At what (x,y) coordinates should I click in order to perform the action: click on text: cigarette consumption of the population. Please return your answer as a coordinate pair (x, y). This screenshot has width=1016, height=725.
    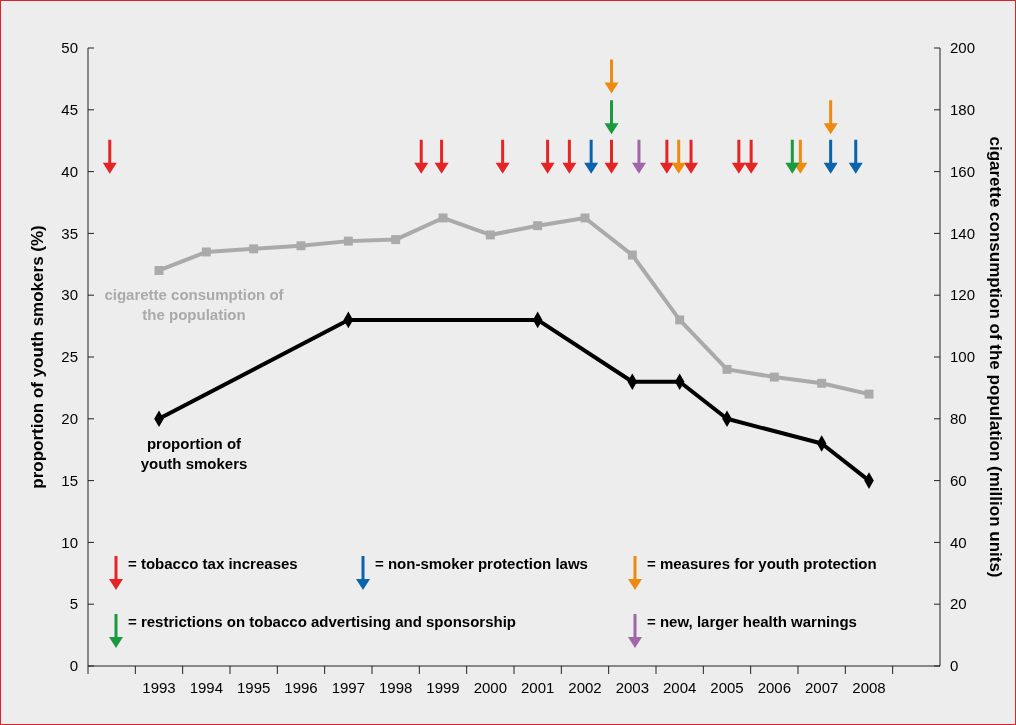
    Looking at the image, I should click on (194, 305).